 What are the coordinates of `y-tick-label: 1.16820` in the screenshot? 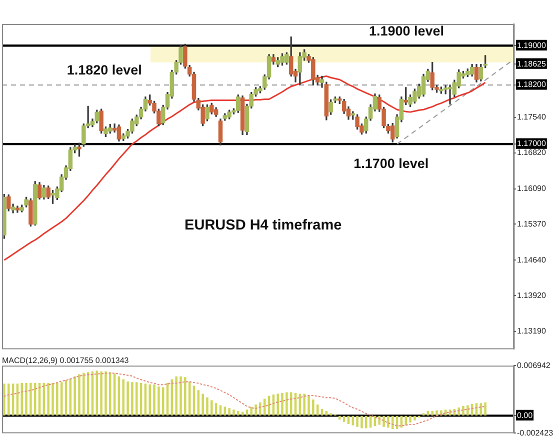 It's located at (531, 153).